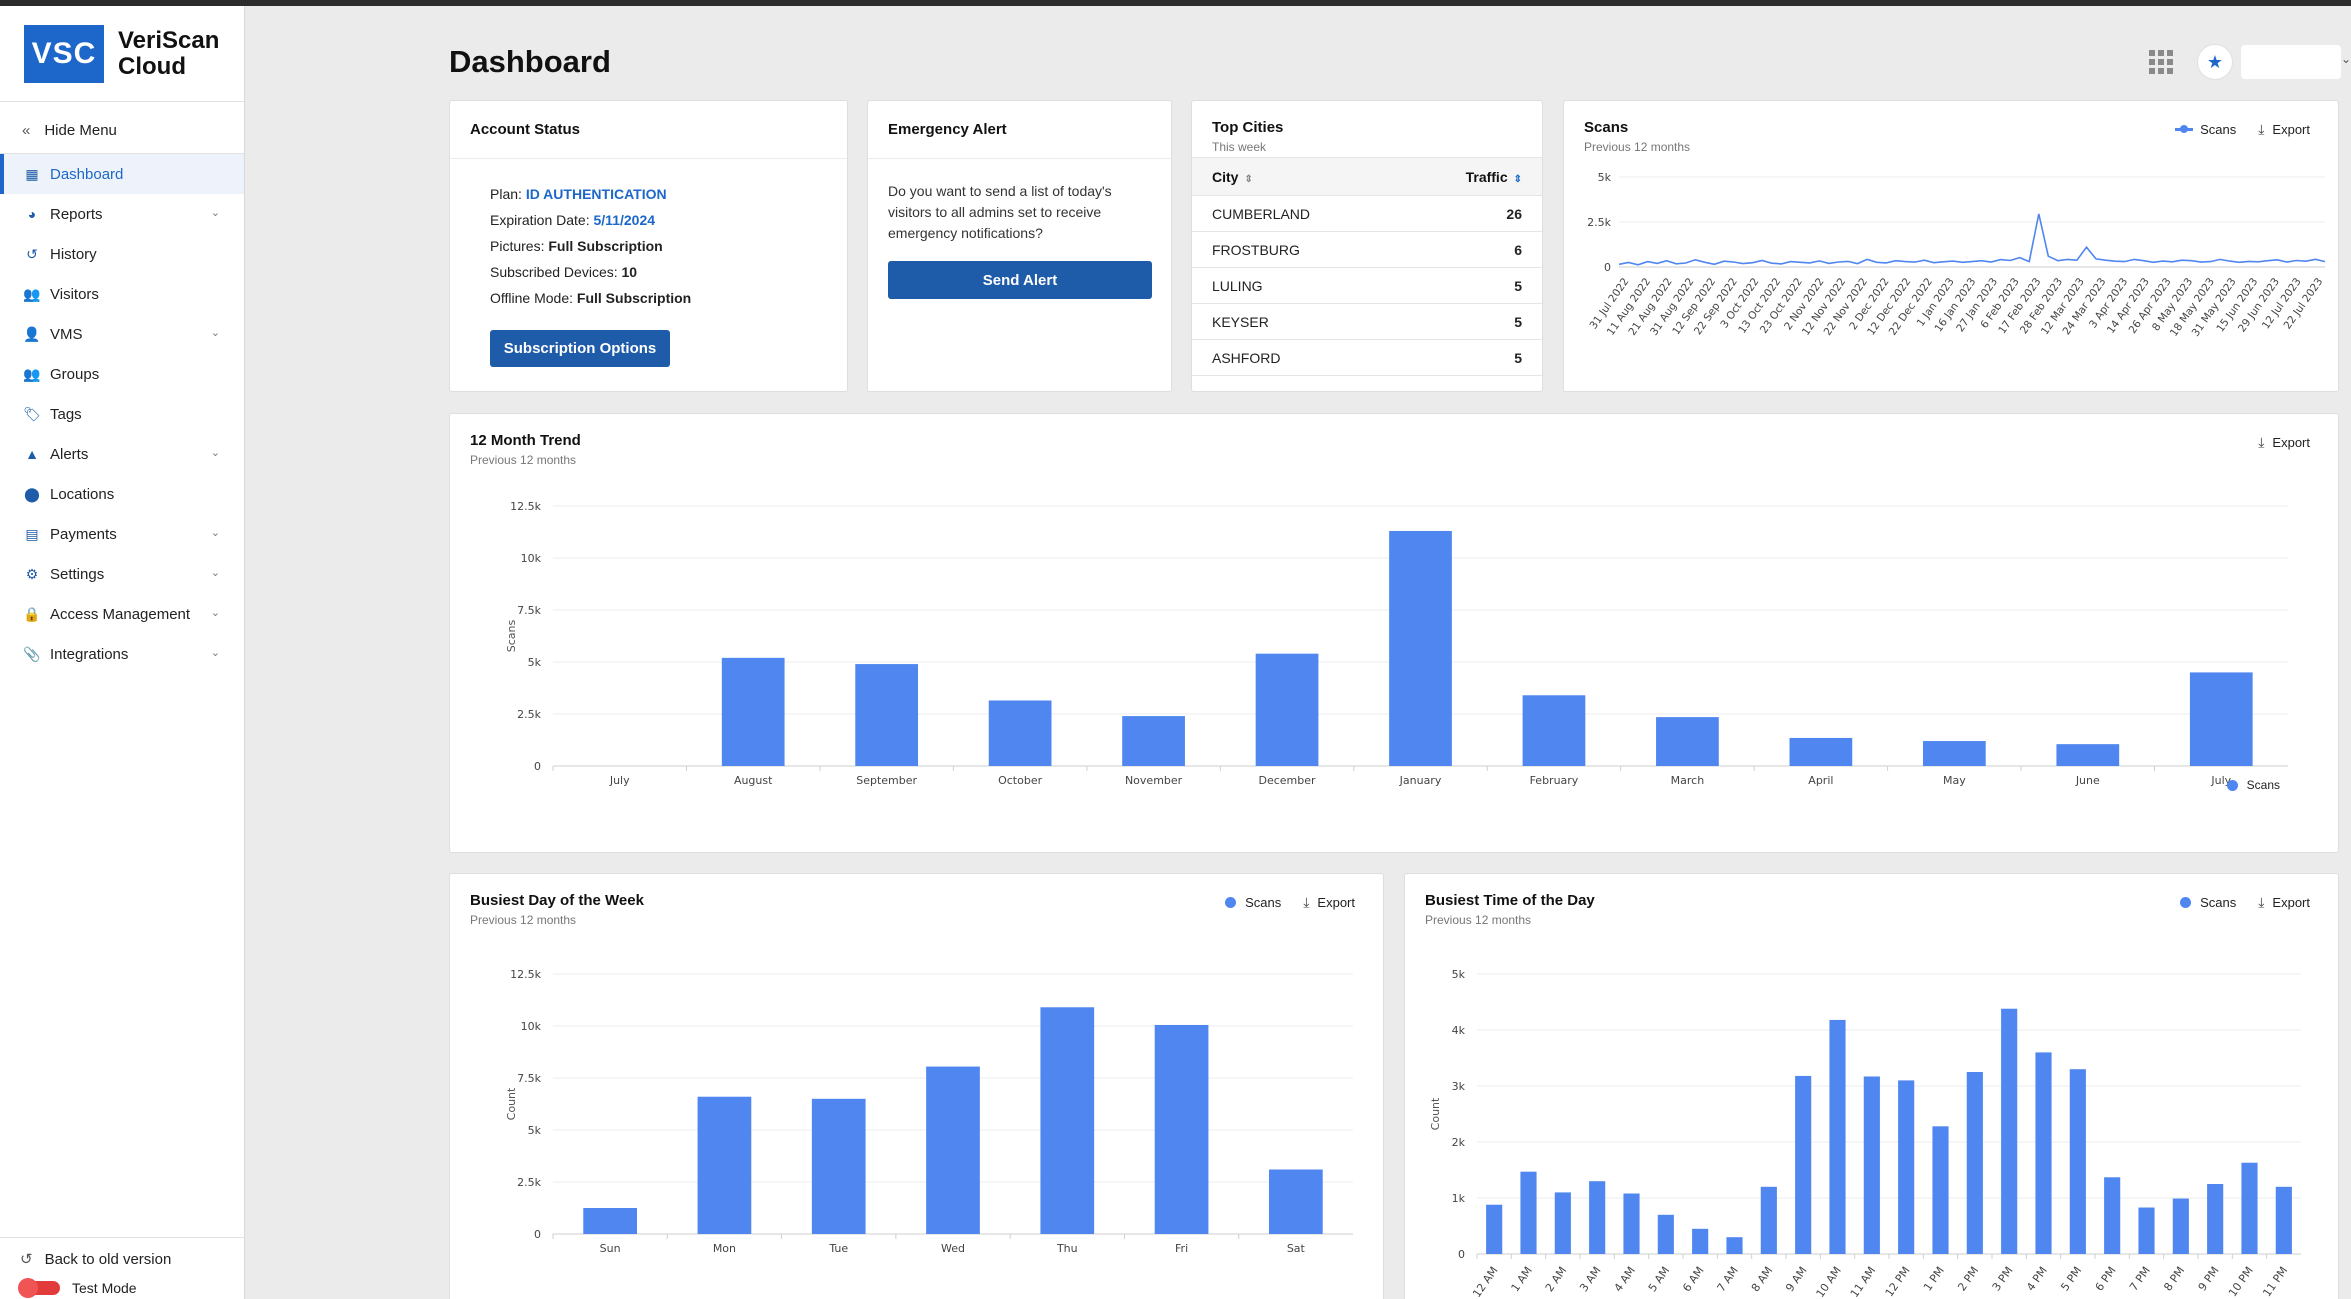 This screenshot has width=2351, height=1299. I want to click on test-mode-toggle: Test Mode, so click(122, 1288).